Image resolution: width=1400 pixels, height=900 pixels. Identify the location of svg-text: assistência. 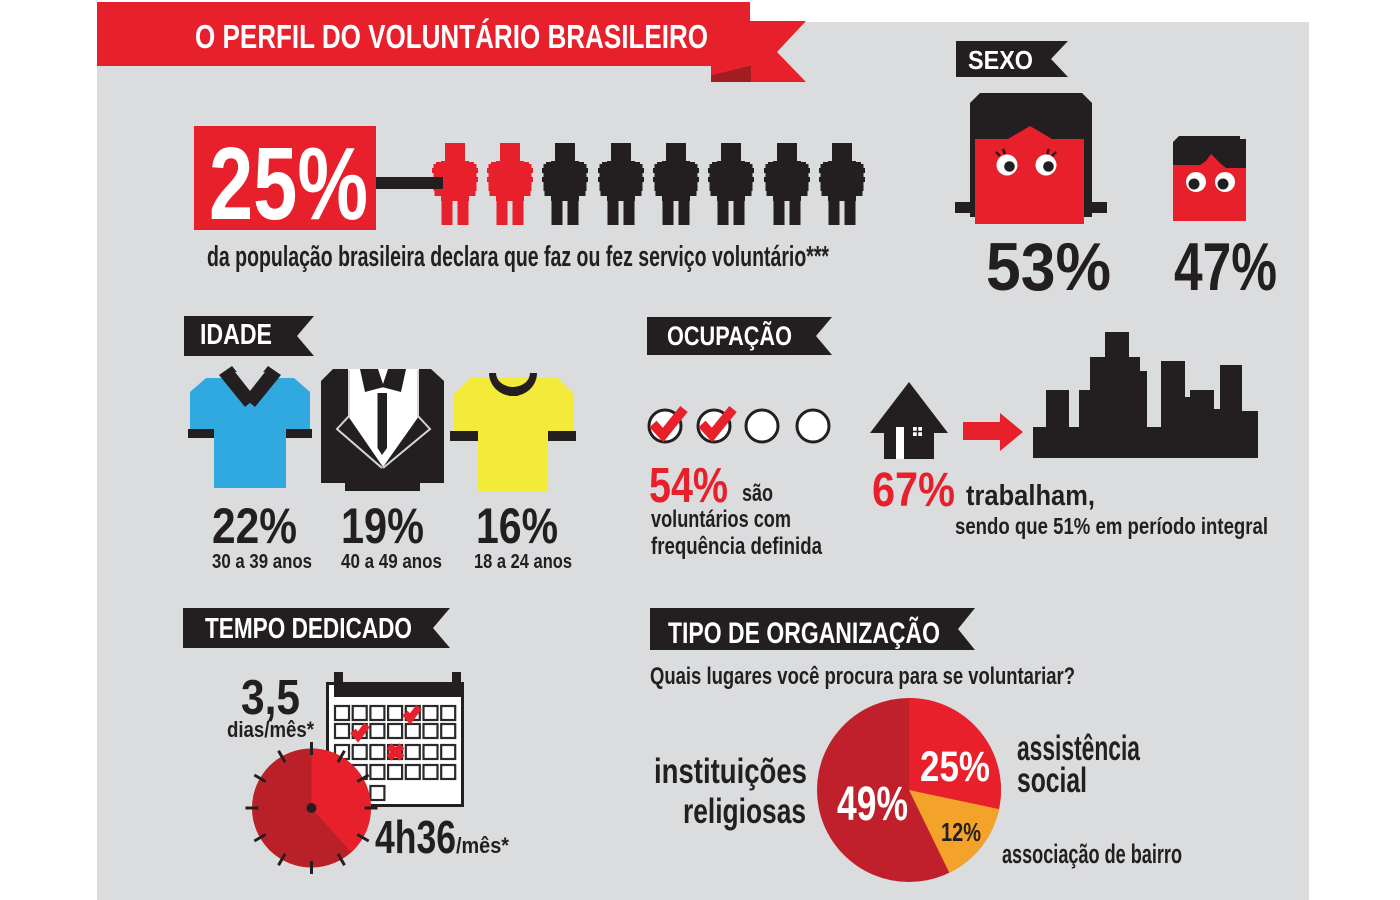
(1078, 748).